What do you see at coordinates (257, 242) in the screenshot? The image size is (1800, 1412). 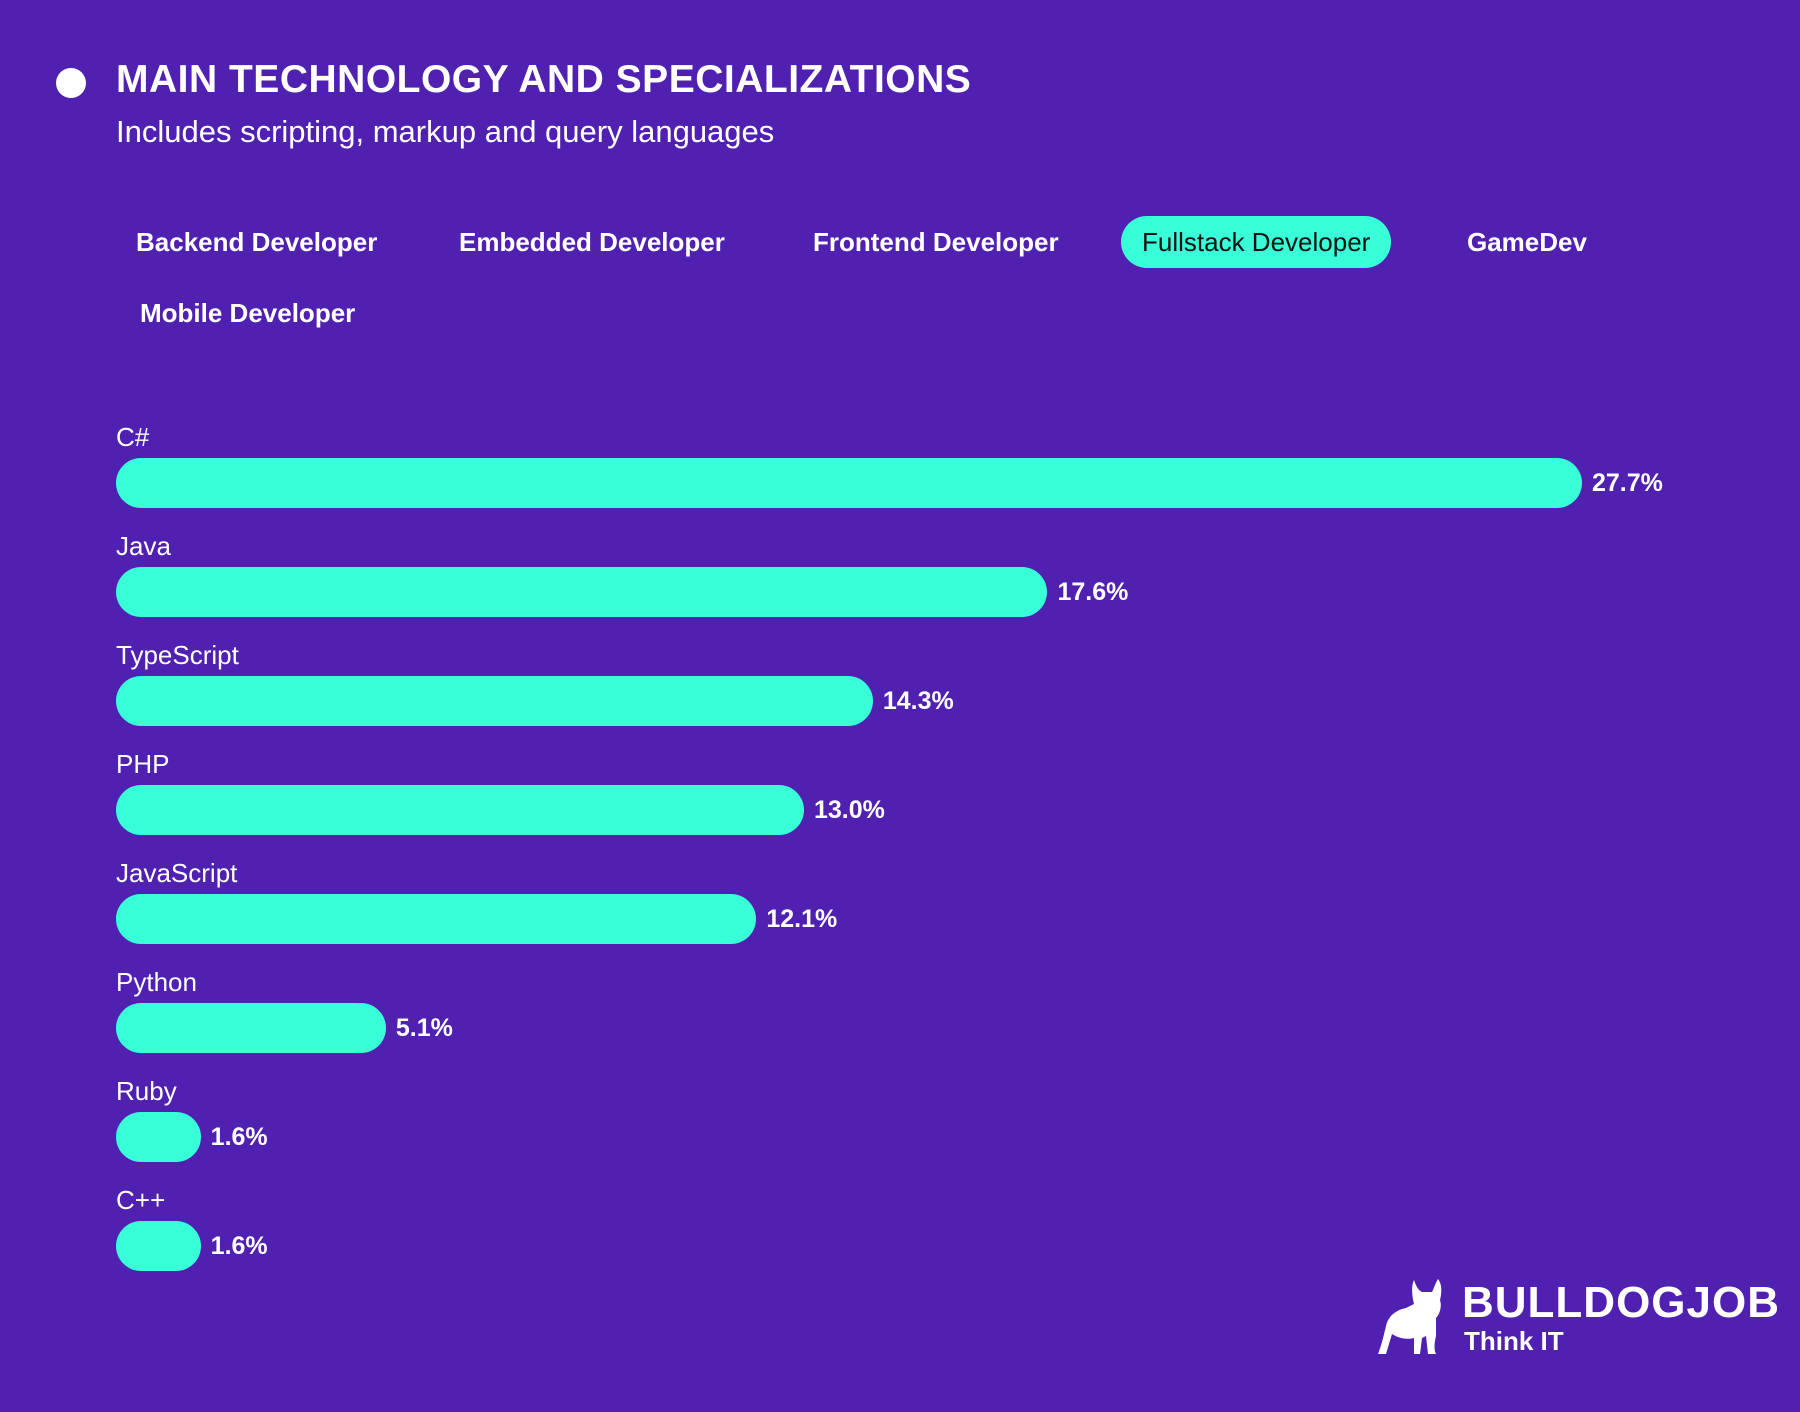 I see `tab-backend-developer: Backend Developer` at bounding box center [257, 242].